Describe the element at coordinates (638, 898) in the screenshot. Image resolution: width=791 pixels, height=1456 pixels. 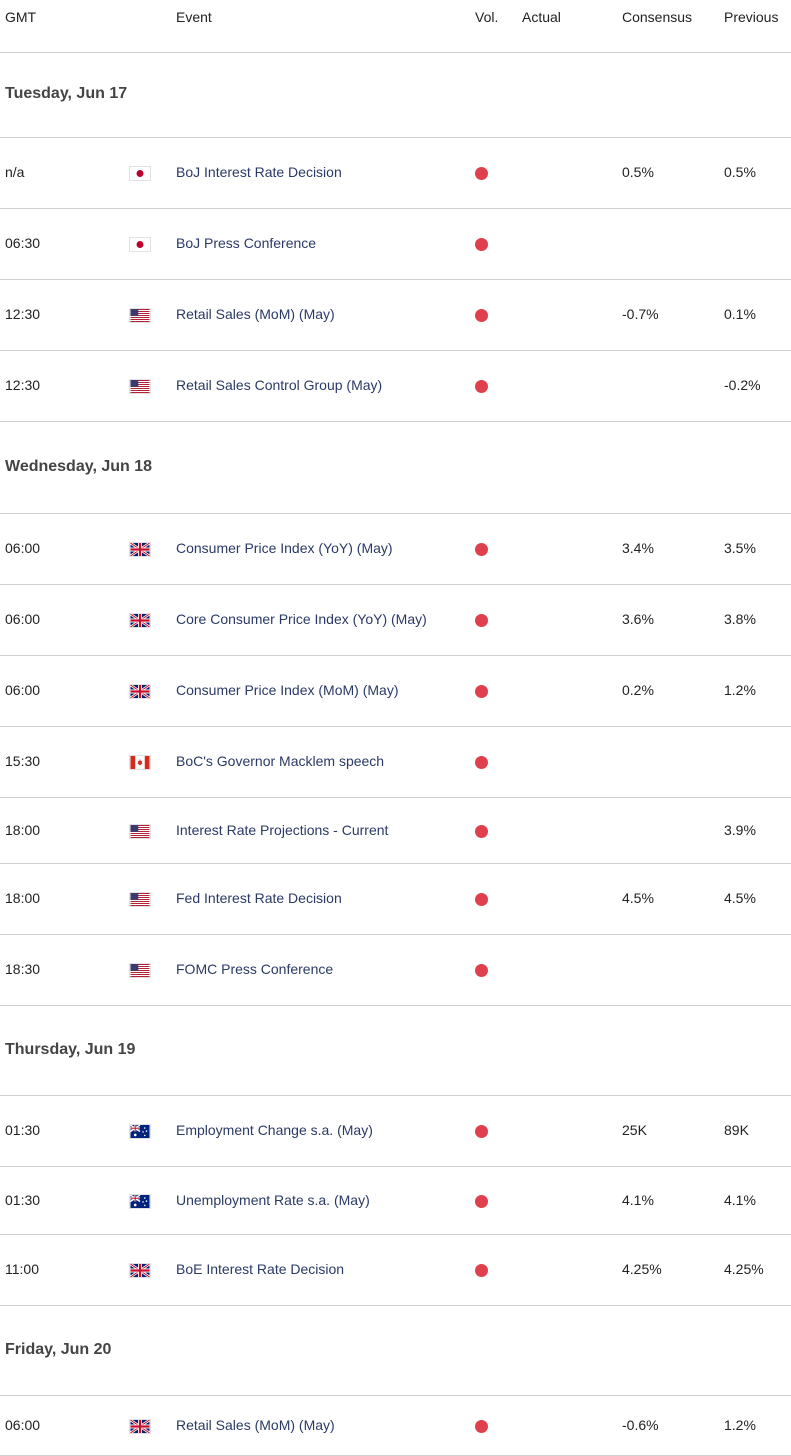
I see `event-consensus: 4.5%` at that location.